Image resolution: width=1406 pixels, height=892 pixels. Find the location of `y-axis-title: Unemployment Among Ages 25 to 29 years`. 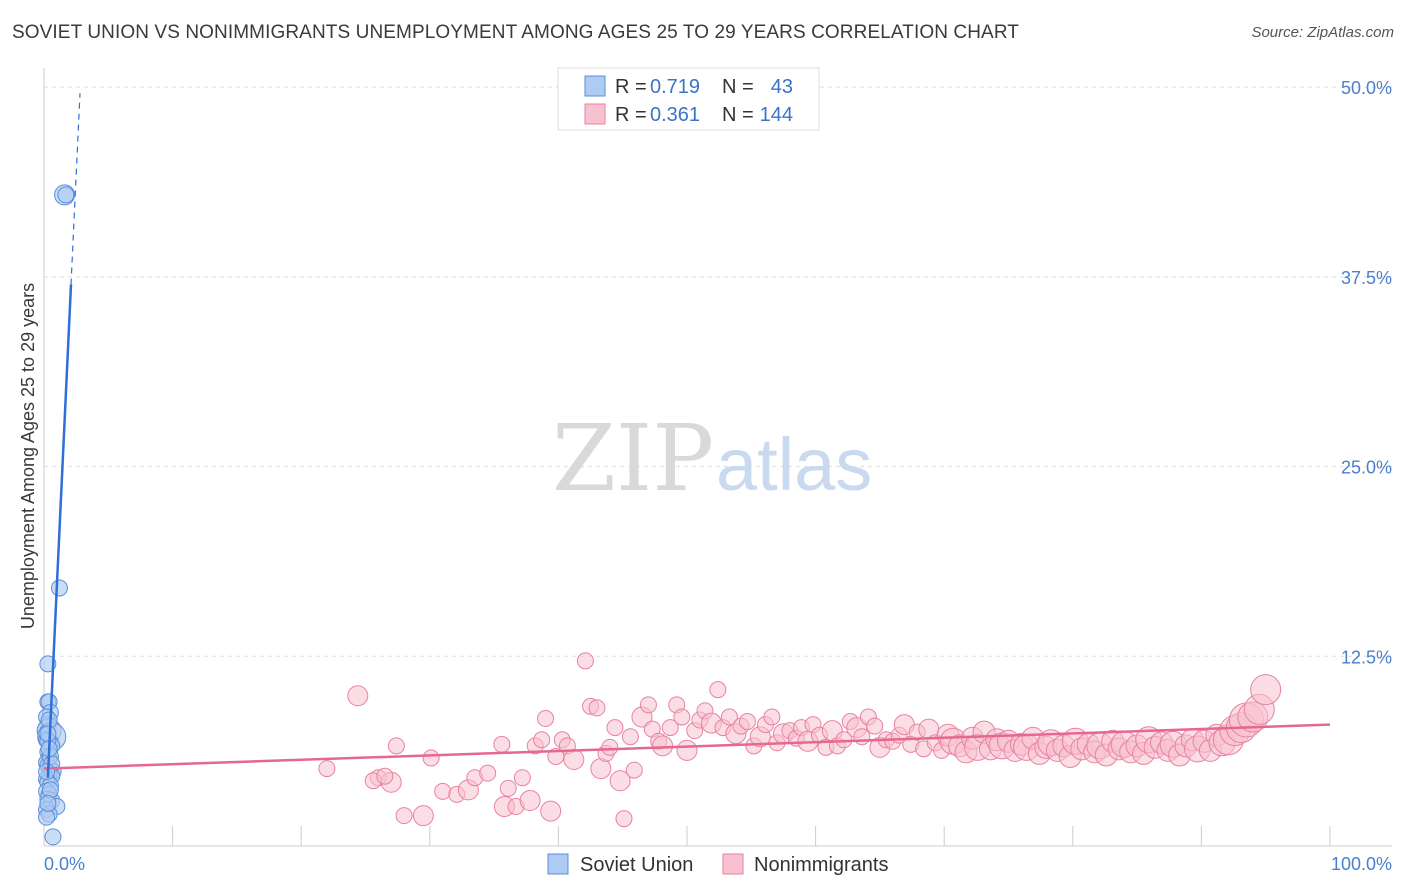

y-axis-title: Unemployment Among Ages 25 to 29 years is located at coordinates (28, 456).